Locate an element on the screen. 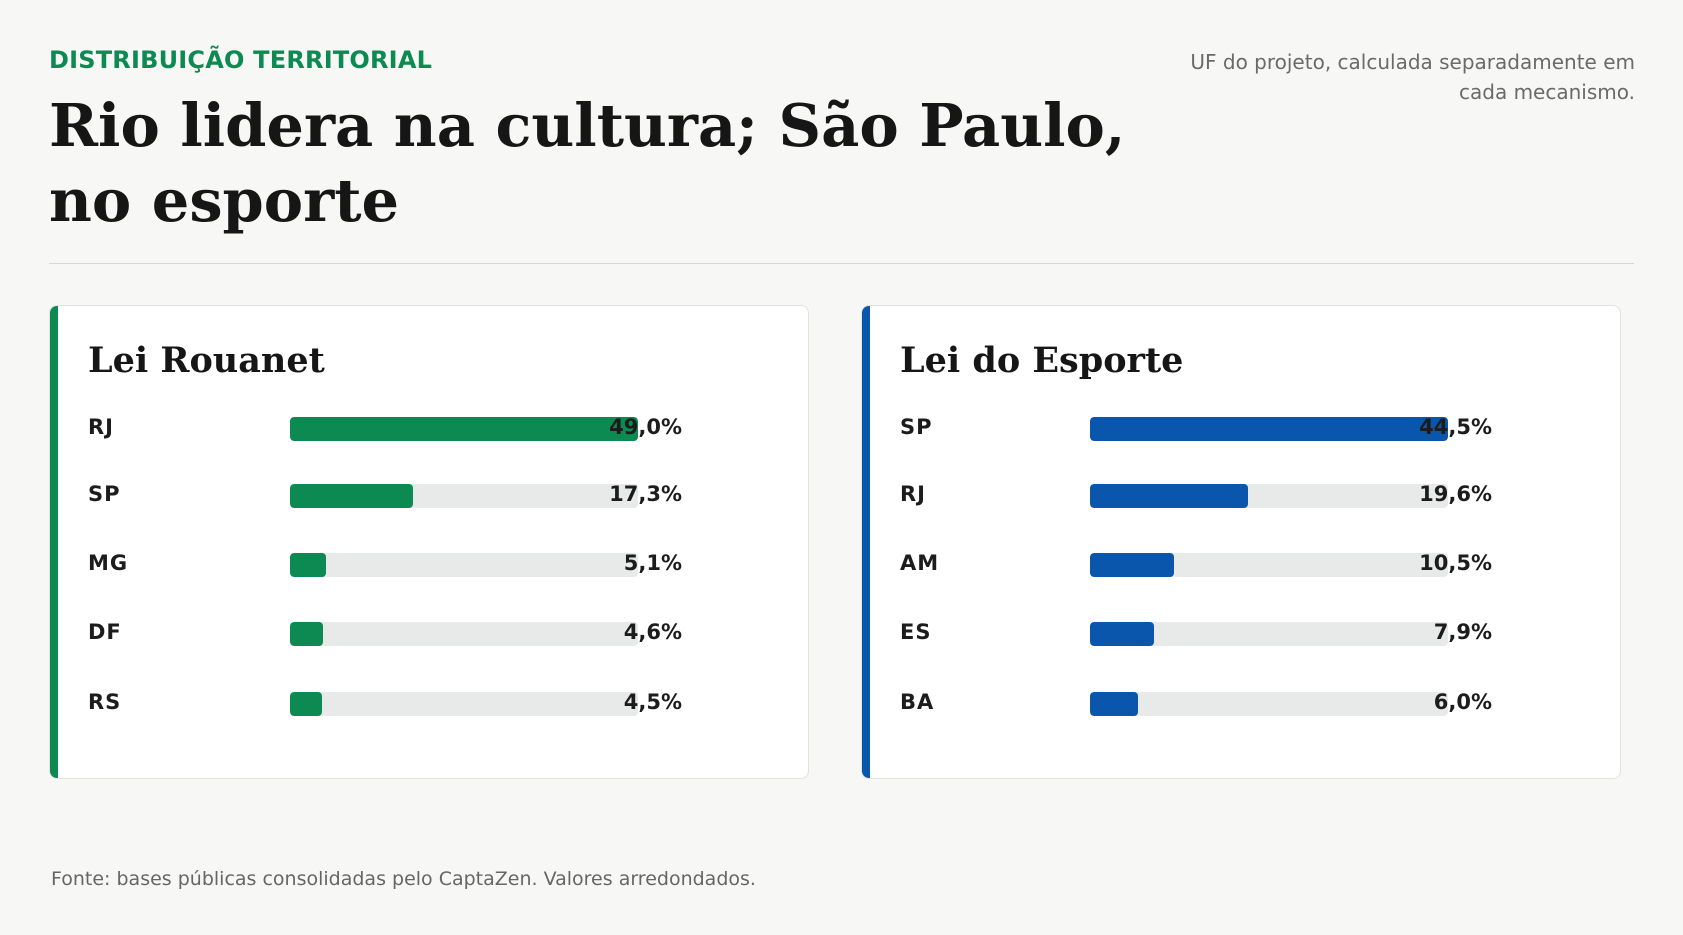 The height and width of the screenshot is (935, 1683). bar-row-mg: MG 5,1% is located at coordinates (429, 564).